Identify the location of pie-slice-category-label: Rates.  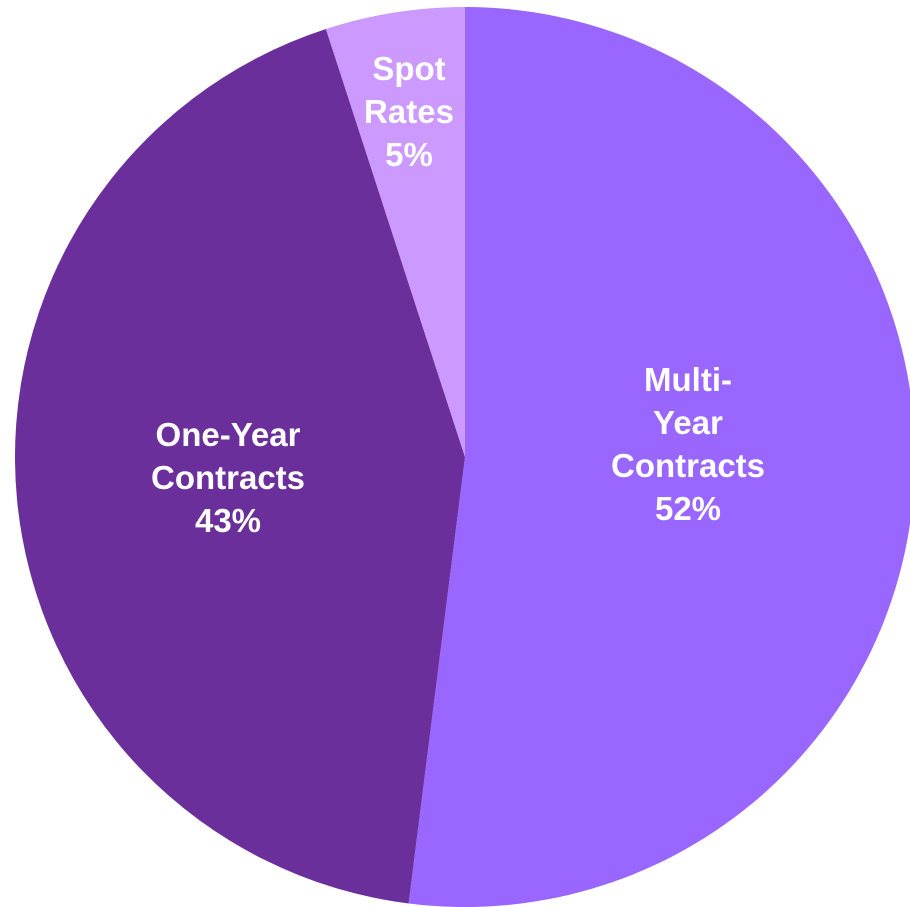
(409, 111).